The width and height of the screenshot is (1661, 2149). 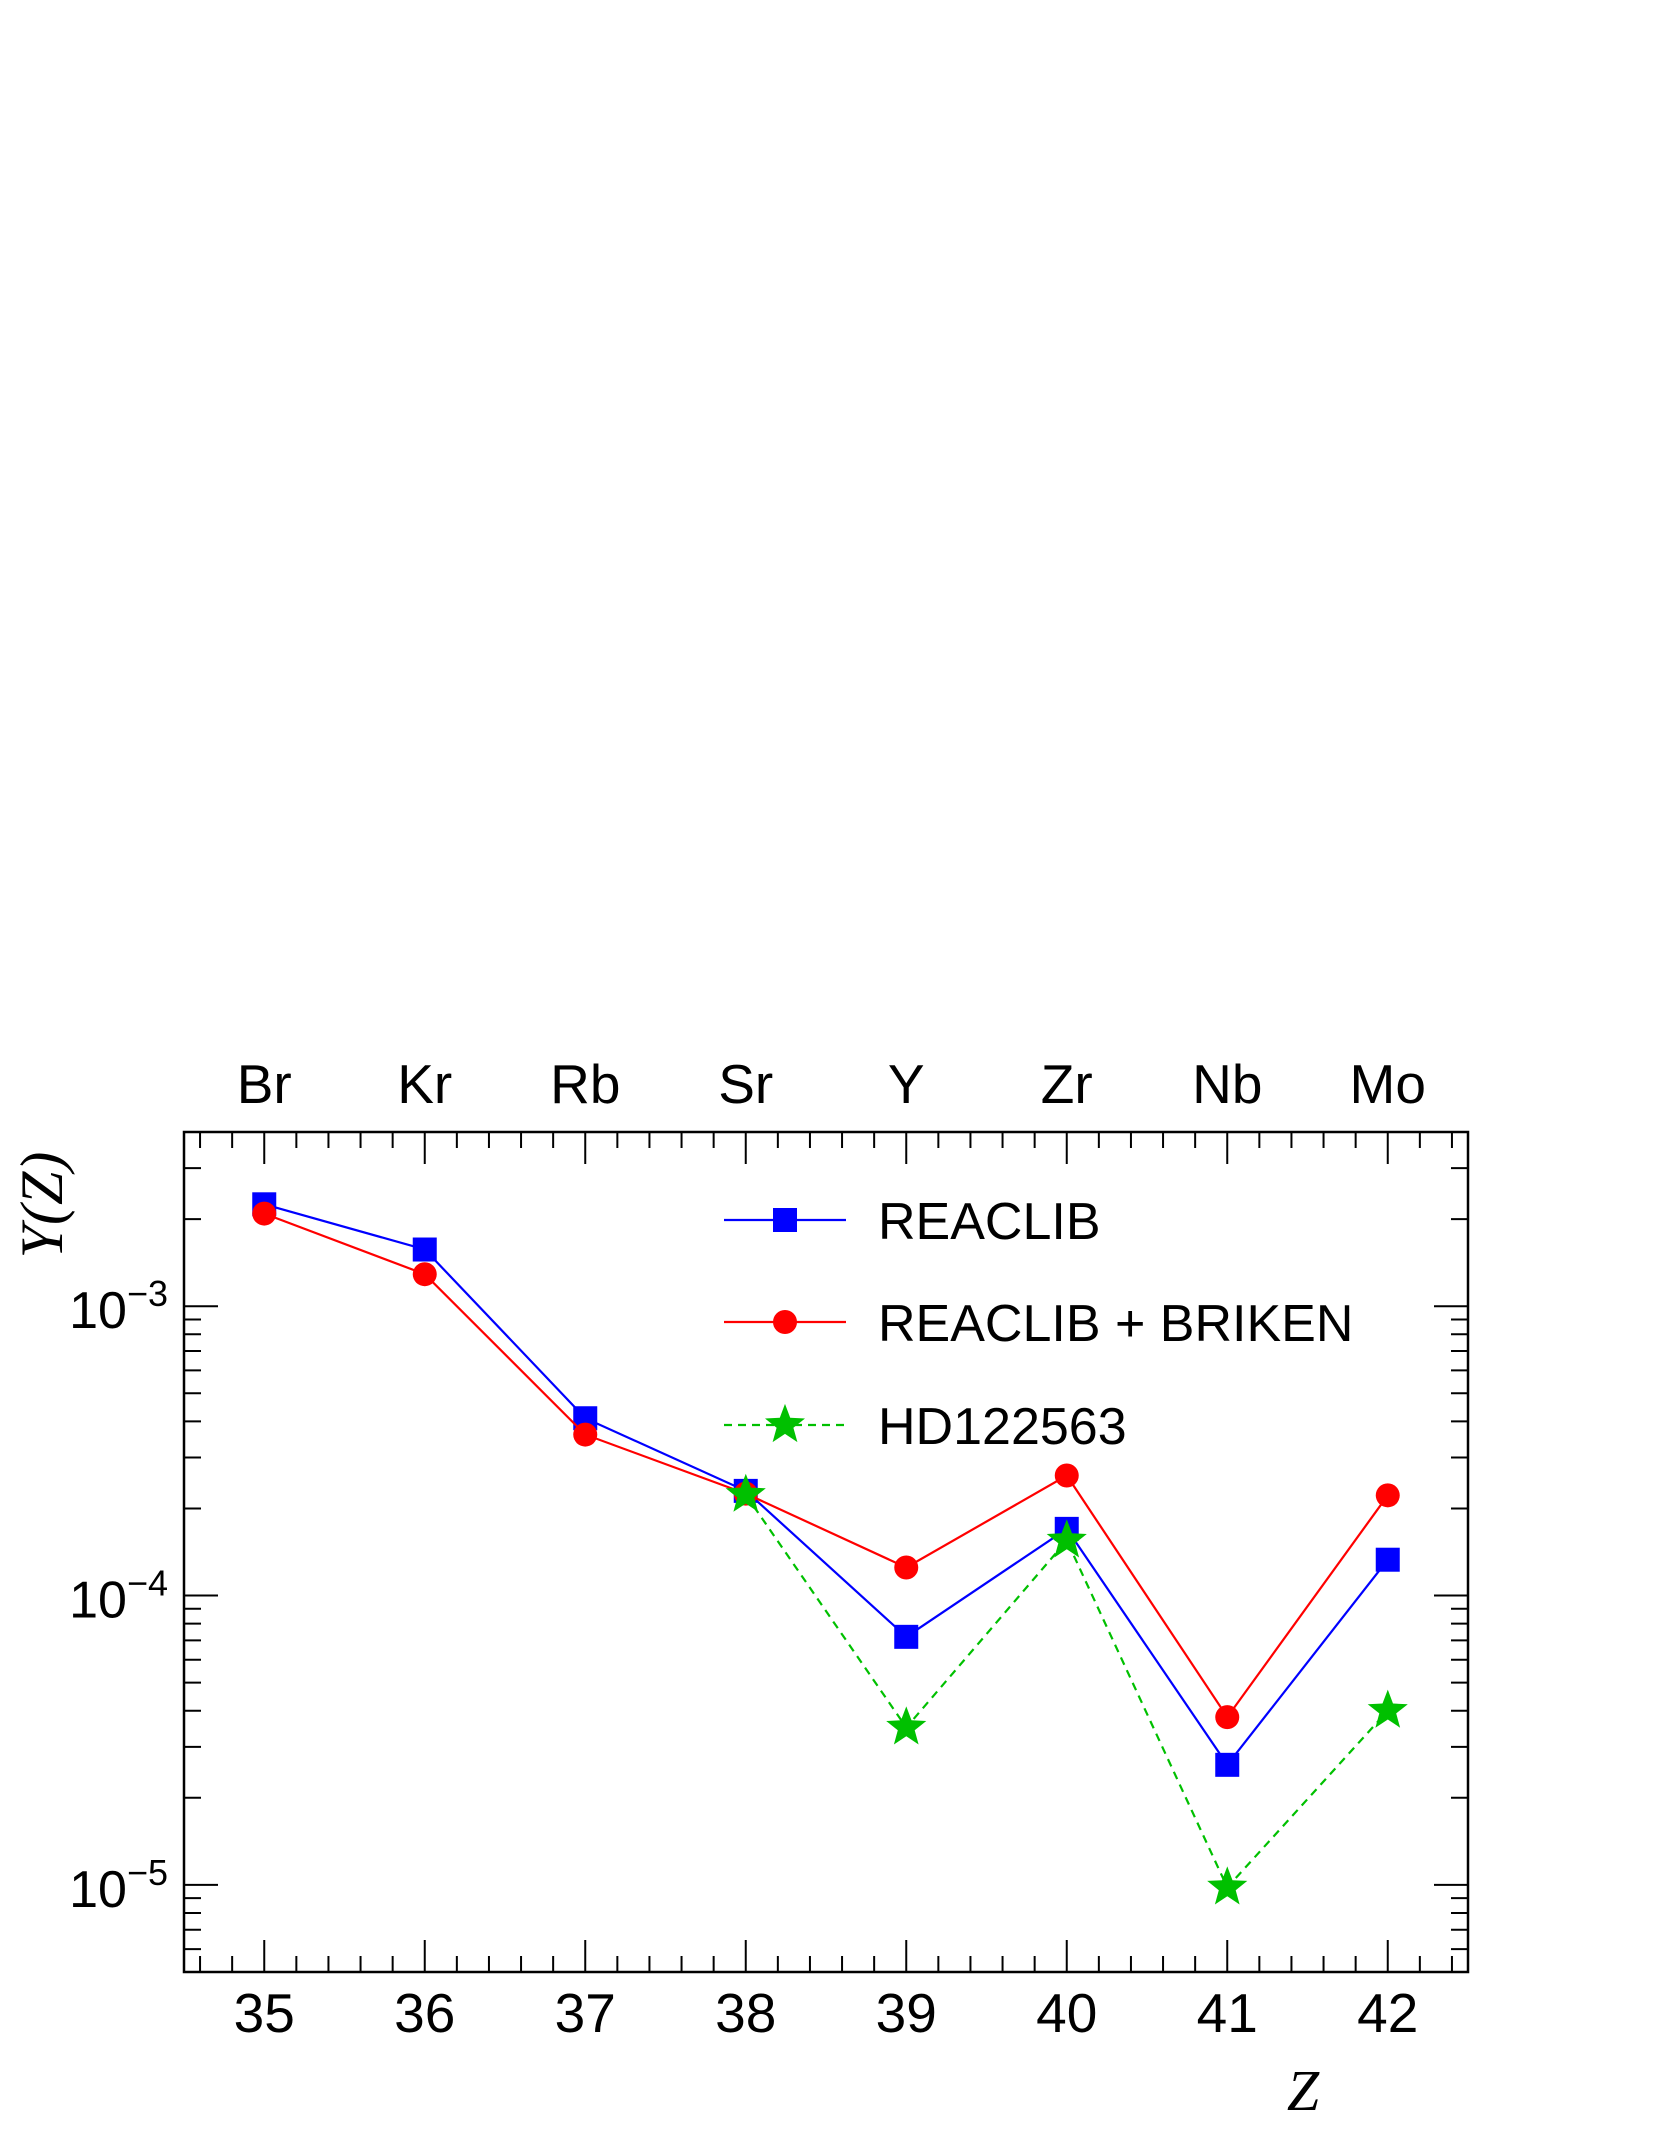 What do you see at coordinates (1115, 1324) in the screenshot?
I see `legend-label: REACLIB + BRIKEN` at bounding box center [1115, 1324].